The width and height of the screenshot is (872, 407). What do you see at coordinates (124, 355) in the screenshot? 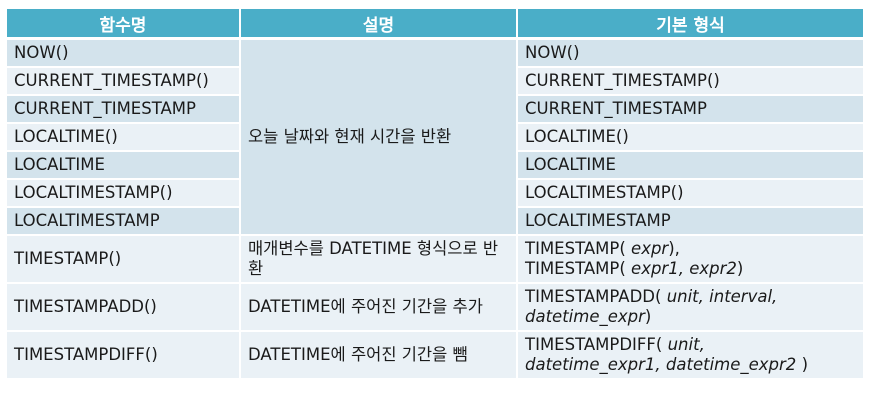
I see `function-name: TIMESTAMPDIFF()` at bounding box center [124, 355].